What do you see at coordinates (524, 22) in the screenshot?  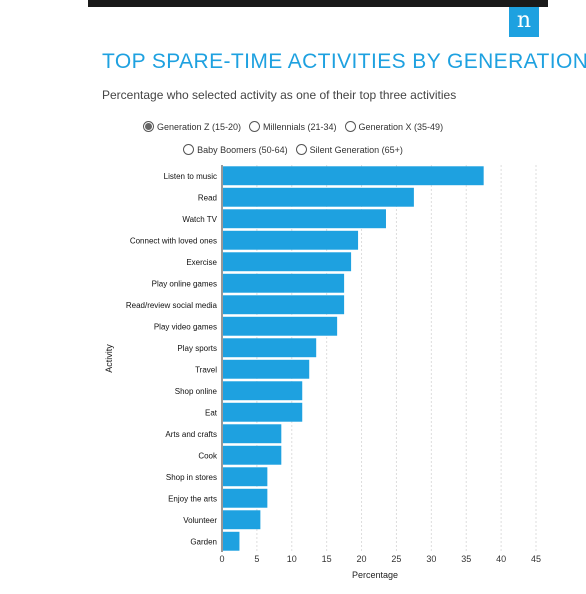 I see `nielsen-logo: n` at bounding box center [524, 22].